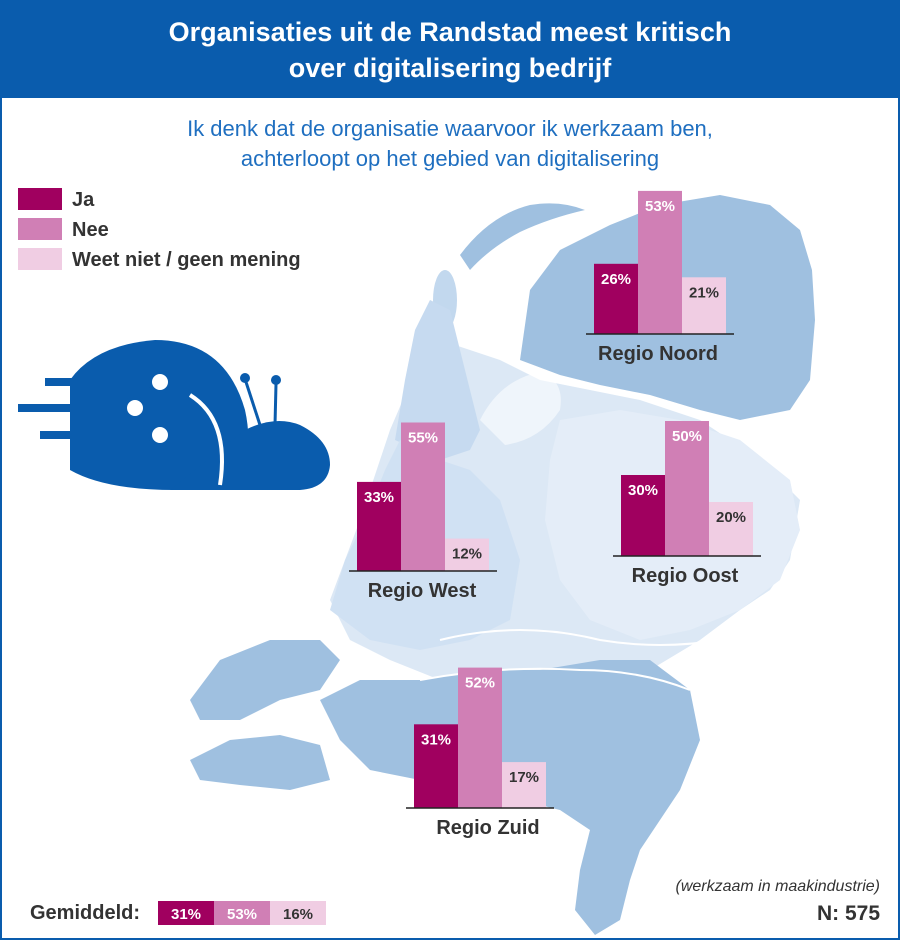 This screenshot has width=900, height=940. What do you see at coordinates (40, 229) in the screenshot?
I see `legend-swatch-nee` at bounding box center [40, 229].